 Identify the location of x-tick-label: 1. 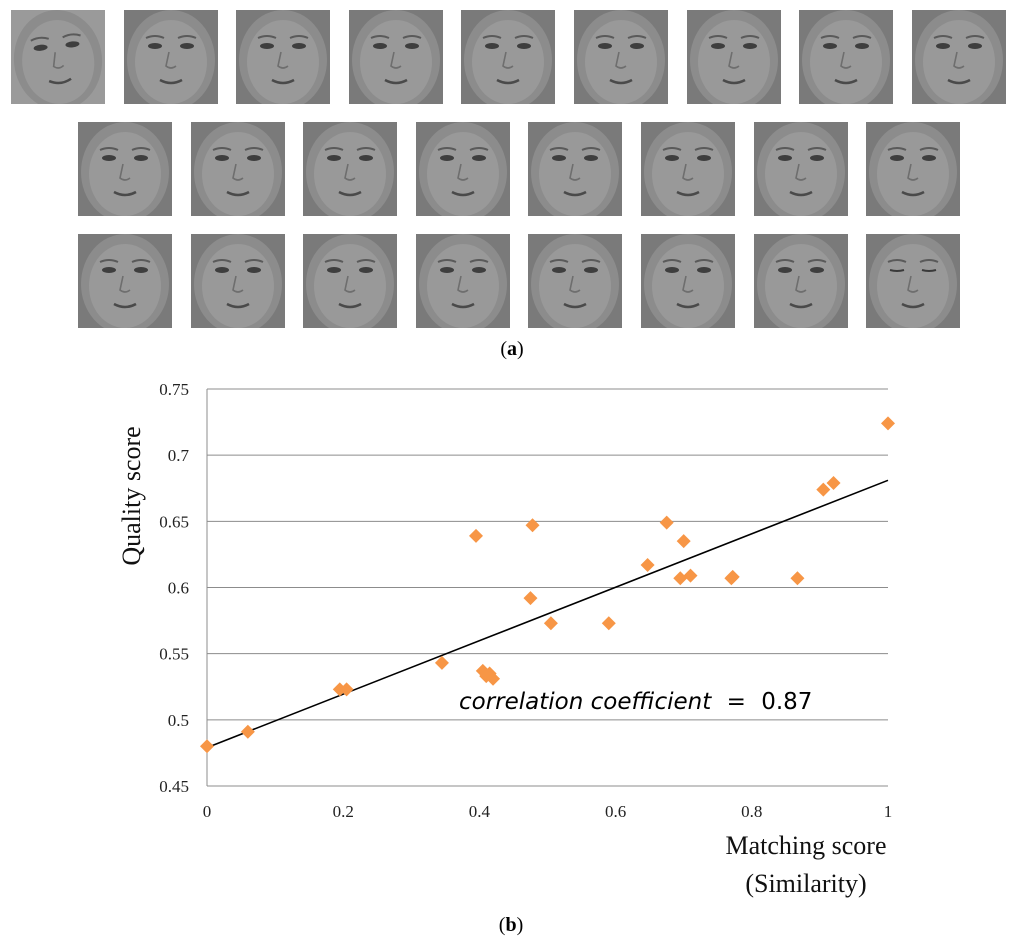
(888, 811).